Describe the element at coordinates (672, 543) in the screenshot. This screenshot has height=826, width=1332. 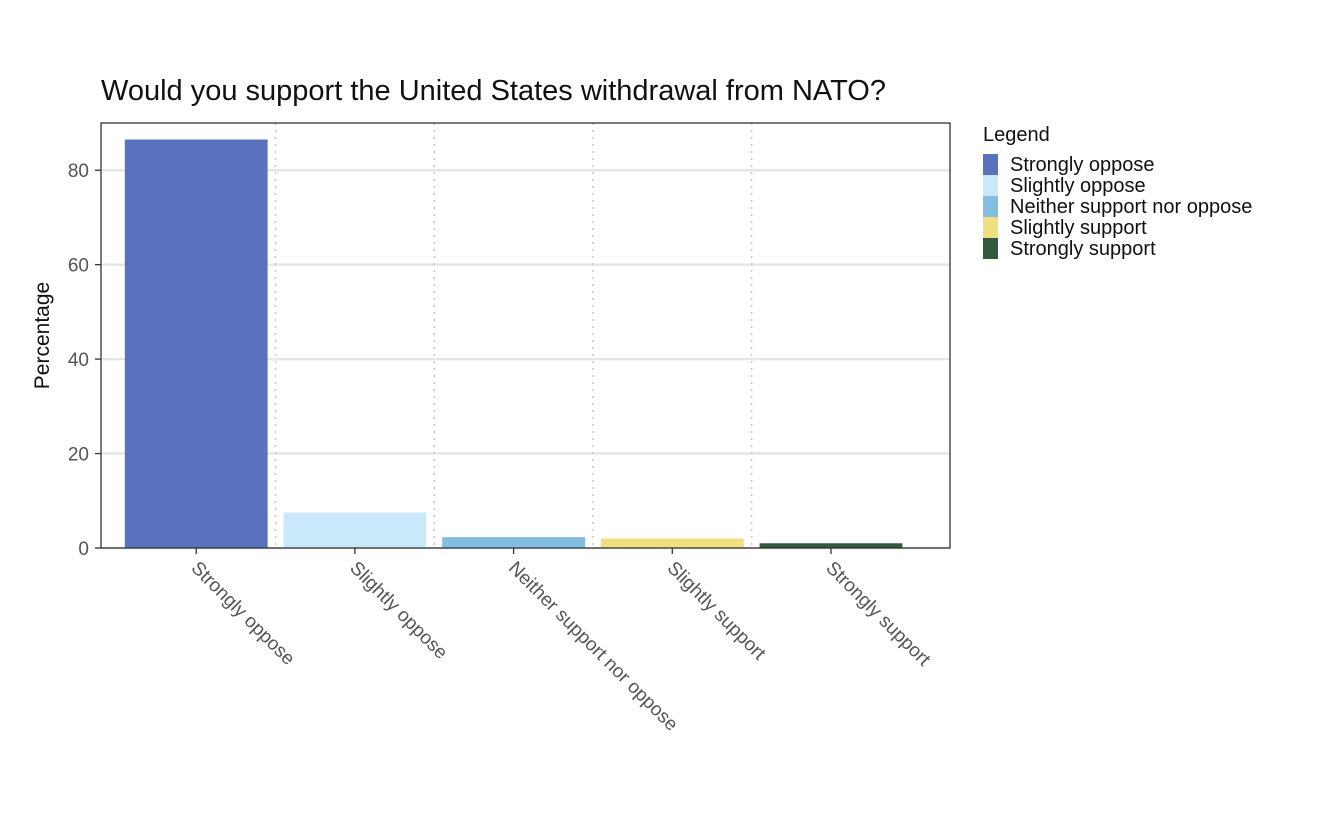
I see `bar-slightly-support` at that location.